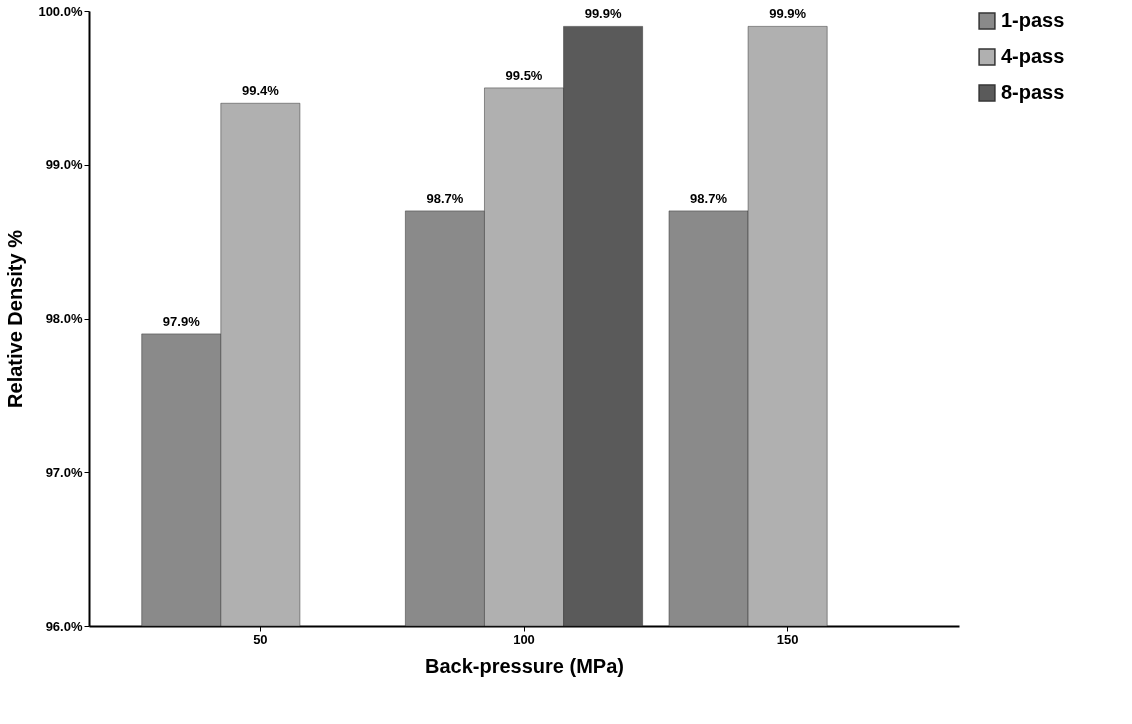 The height and width of the screenshot is (724, 1132). What do you see at coordinates (60, 11) in the screenshot?
I see `y-tick-label: 100.0%` at bounding box center [60, 11].